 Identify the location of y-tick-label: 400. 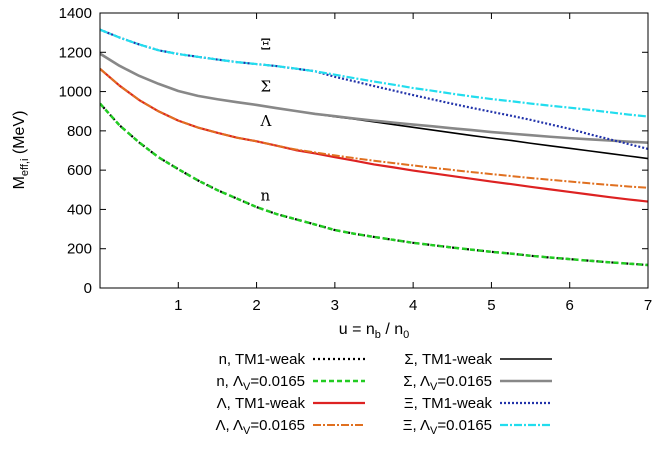
(79, 209).